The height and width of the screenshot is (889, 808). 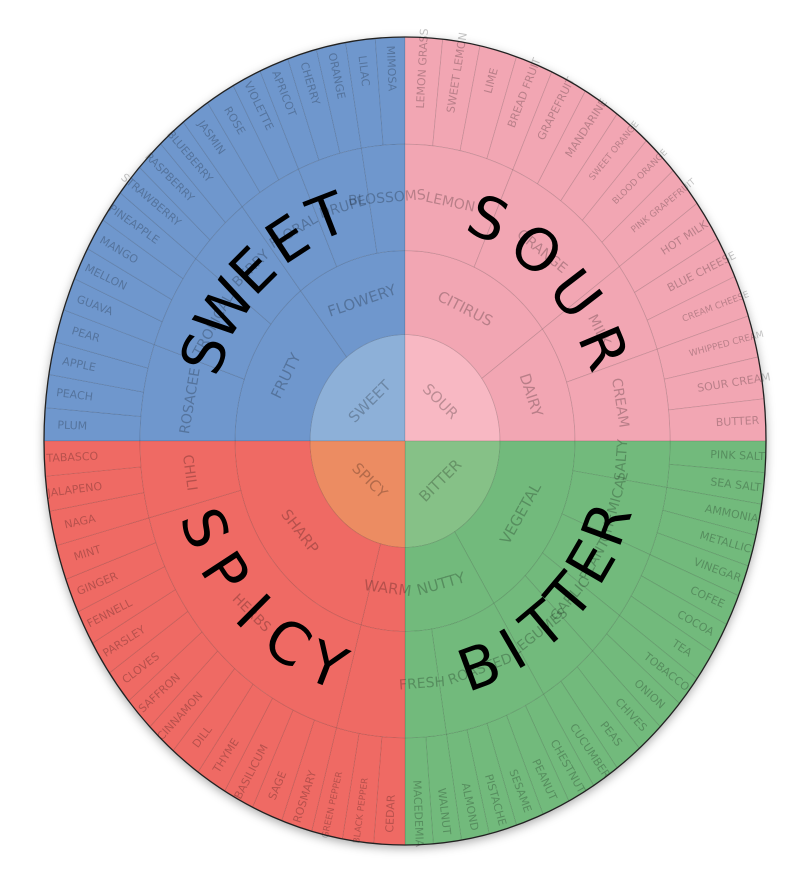 What do you see at coordinates (422, 68) in the screenshot?
I see `item-label-lemon-grass: LEMON GRASS` at bounding box center [422, 68].